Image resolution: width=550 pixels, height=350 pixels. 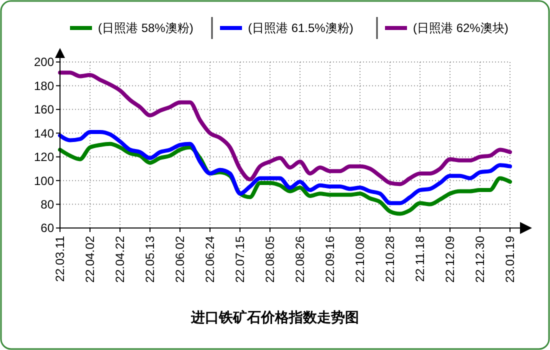 I want to click on legend-label: (日照港 62%澳块), so click(x=460, y=28).